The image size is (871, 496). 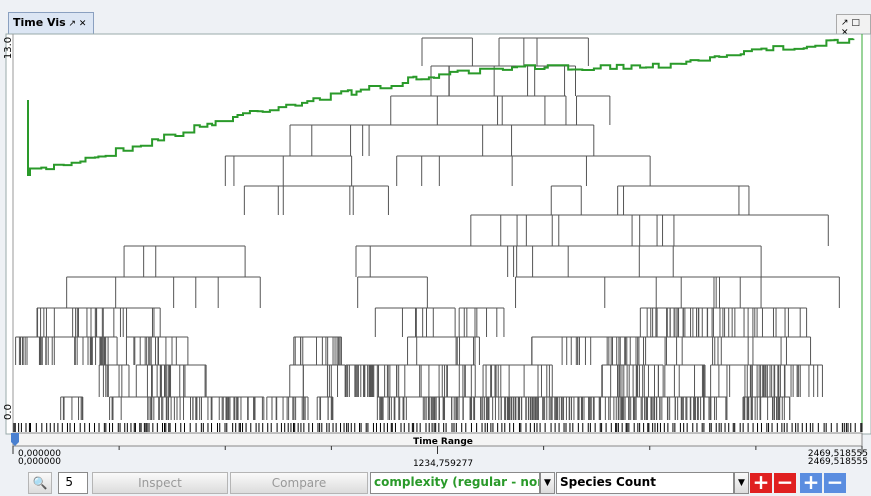 What do you see at coordinates (811, 482) in the screenshot?
I see `add-blue: +` at bounding box center [811, 482].